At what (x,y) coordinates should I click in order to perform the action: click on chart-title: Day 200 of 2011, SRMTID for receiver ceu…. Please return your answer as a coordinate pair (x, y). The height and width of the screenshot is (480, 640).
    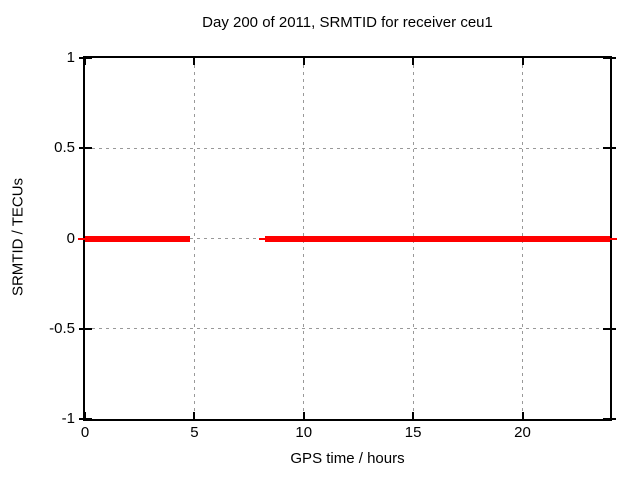
    Looking at the image, I should click on (347, 22).